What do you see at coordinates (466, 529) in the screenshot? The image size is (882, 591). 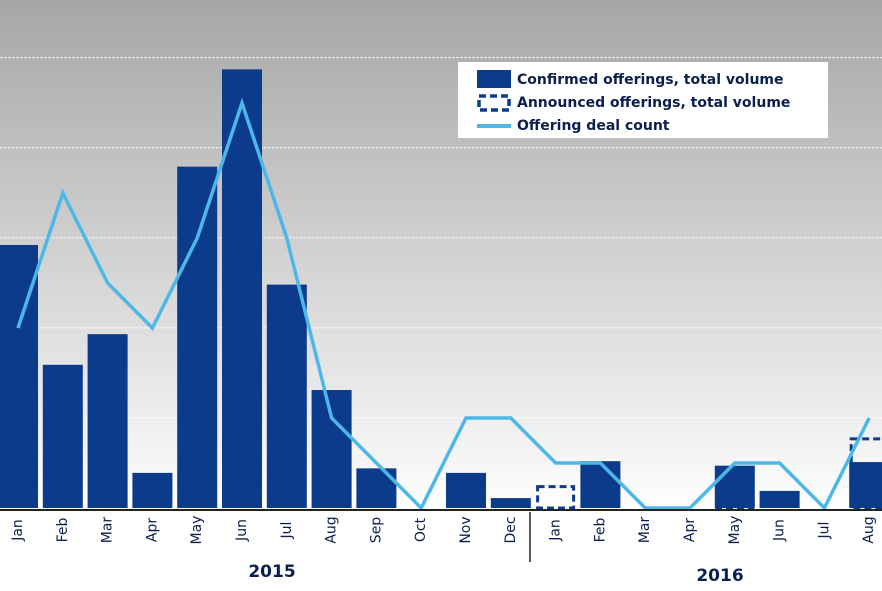 I see `x-tick-label: Nov` at bounding box center [466, 529].